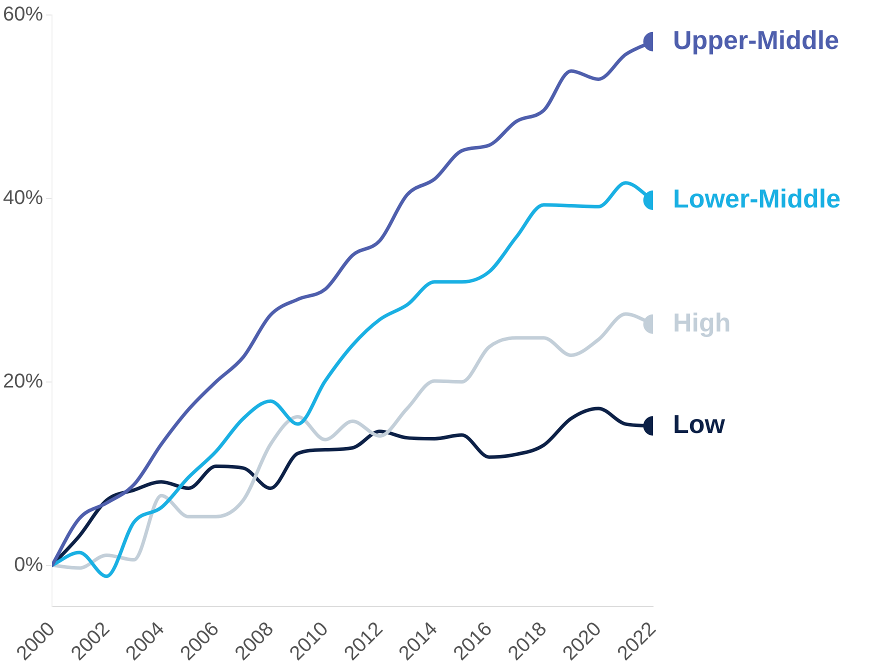 The height and width of the screenshot is (669, 875). What do you see at coordinates (757, 198) in the screenshot?
I see `series-label: Lower-Middle` at bounding box center [757, 198].